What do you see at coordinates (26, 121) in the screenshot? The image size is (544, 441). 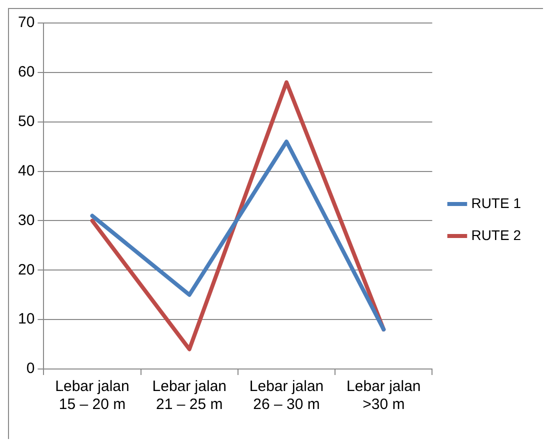 I see `y-tick-label: 50` at bounding box center [26, 121].